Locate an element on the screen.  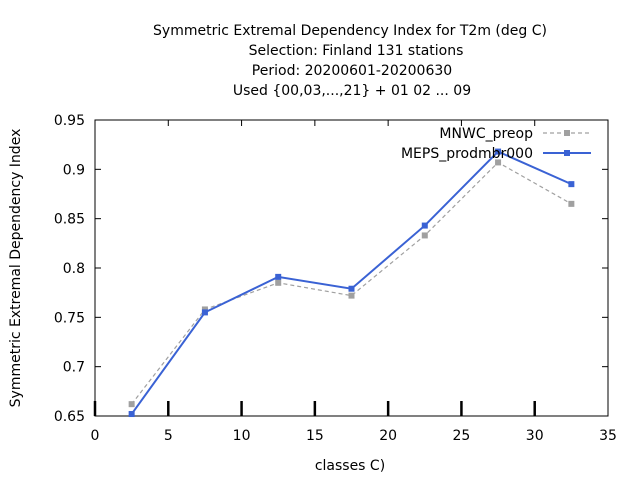
legend-label-mnwc: MNWC_preop is located at coordinates (486, 134).